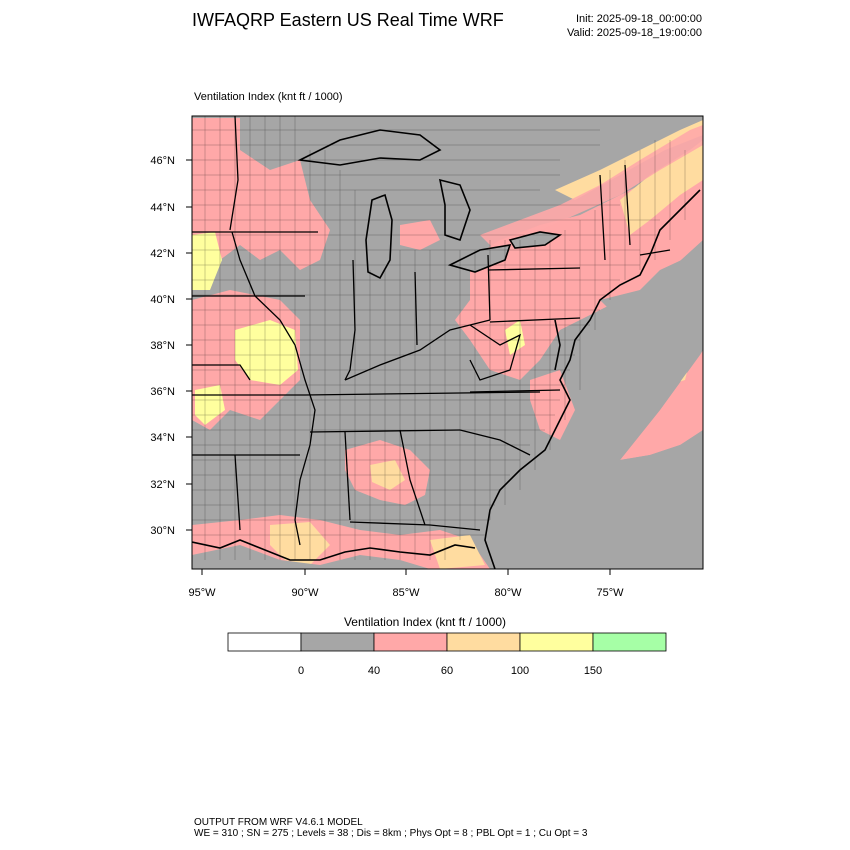 This screenshot has width=850, height=850. What do you see at coordinates (508, 593) in the screenshot?
I see `lon-label: 80°W` at bounding box center [508, 593].